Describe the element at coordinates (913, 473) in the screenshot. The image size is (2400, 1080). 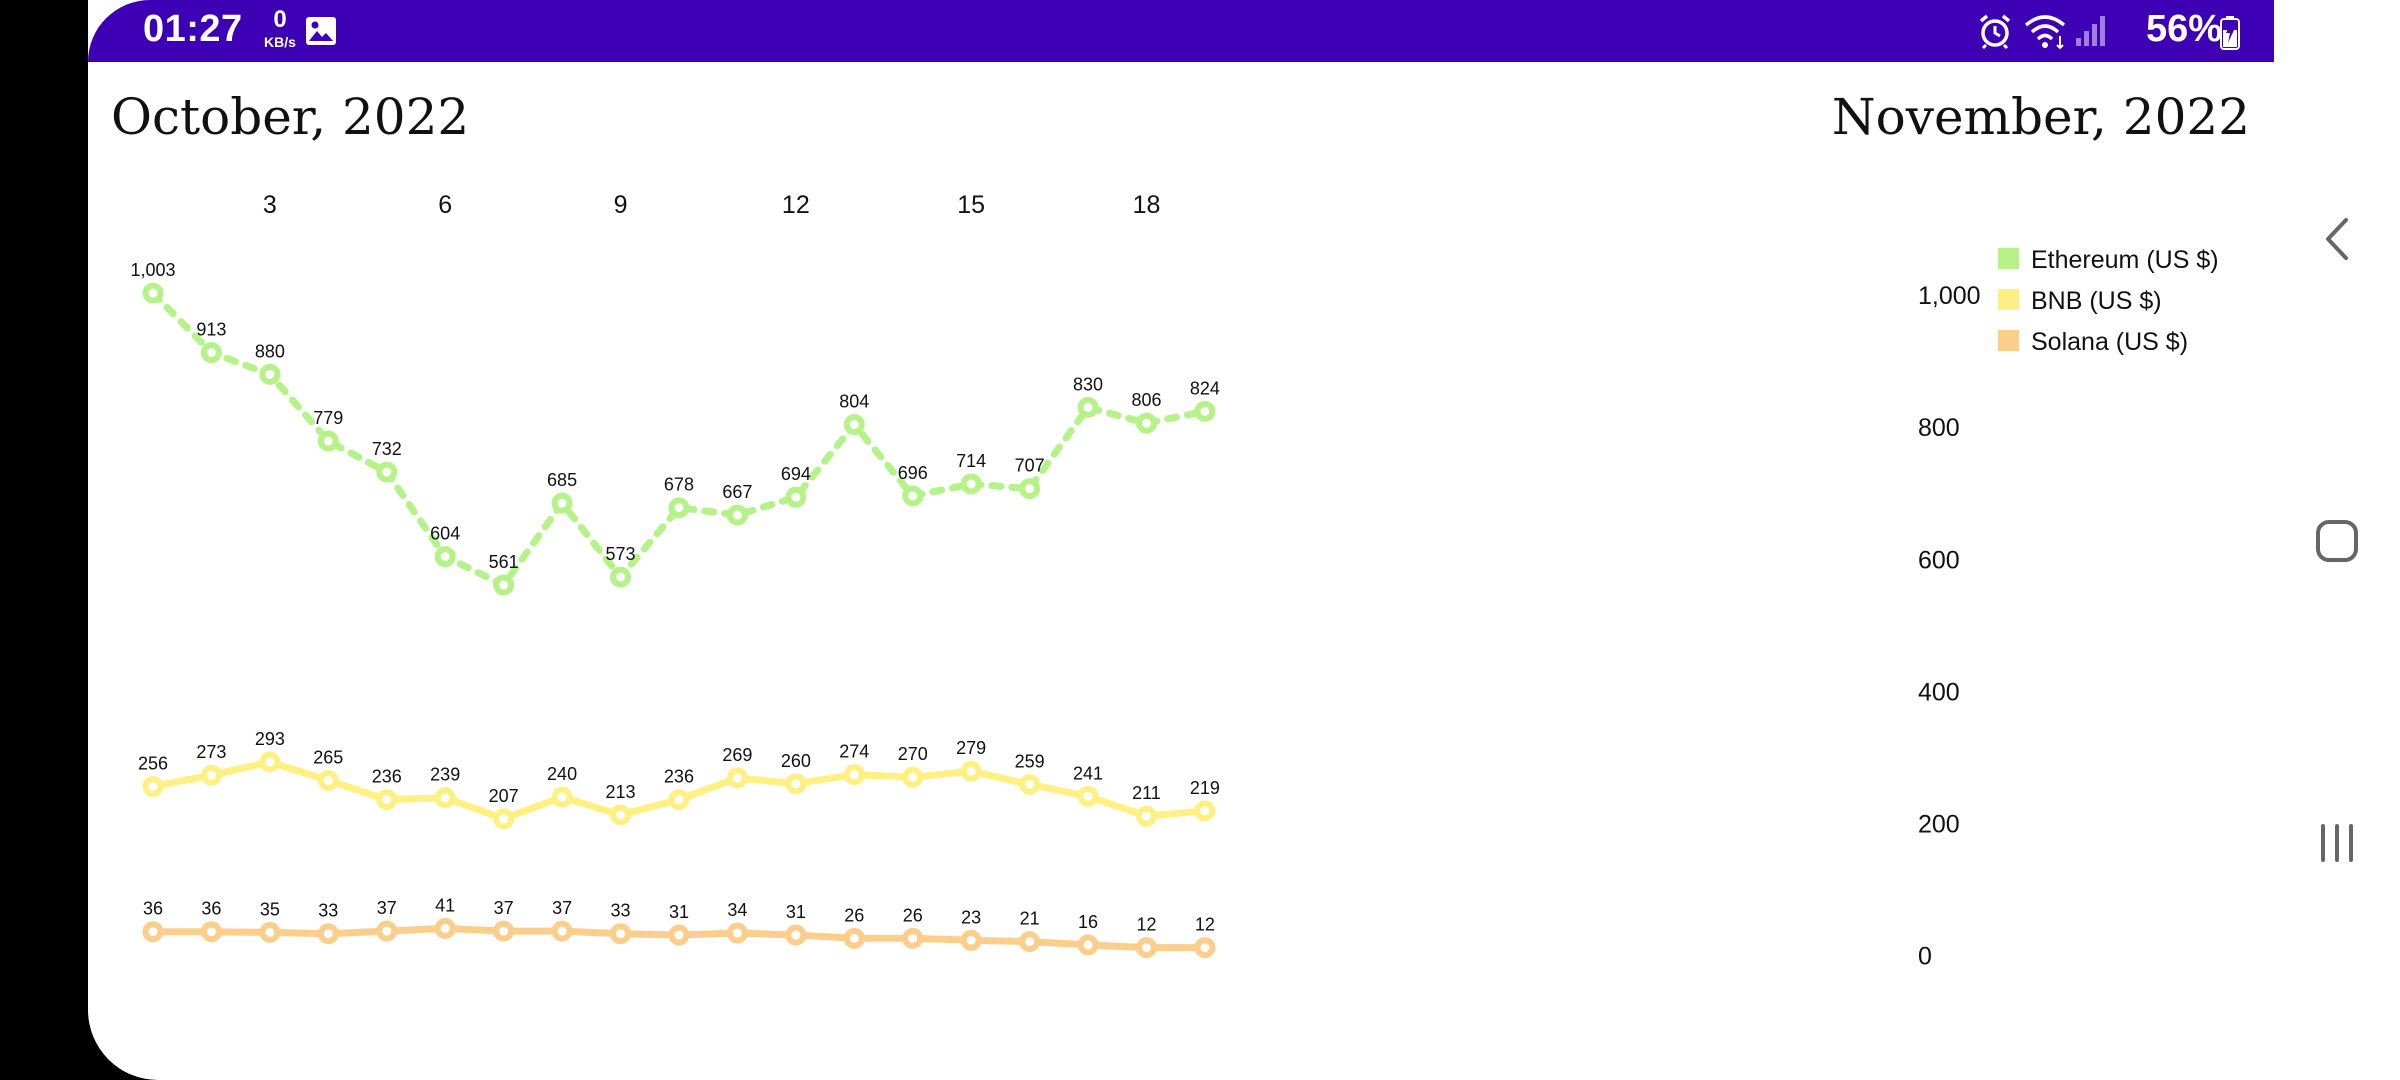
I see `data-label: 696` at that location.